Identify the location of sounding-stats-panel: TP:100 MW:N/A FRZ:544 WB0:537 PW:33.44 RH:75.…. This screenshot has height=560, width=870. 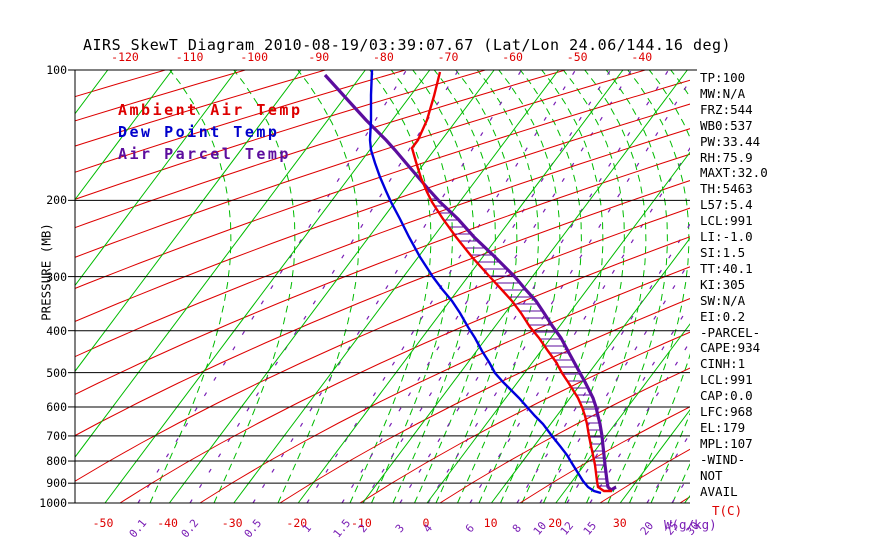
(734, 284).